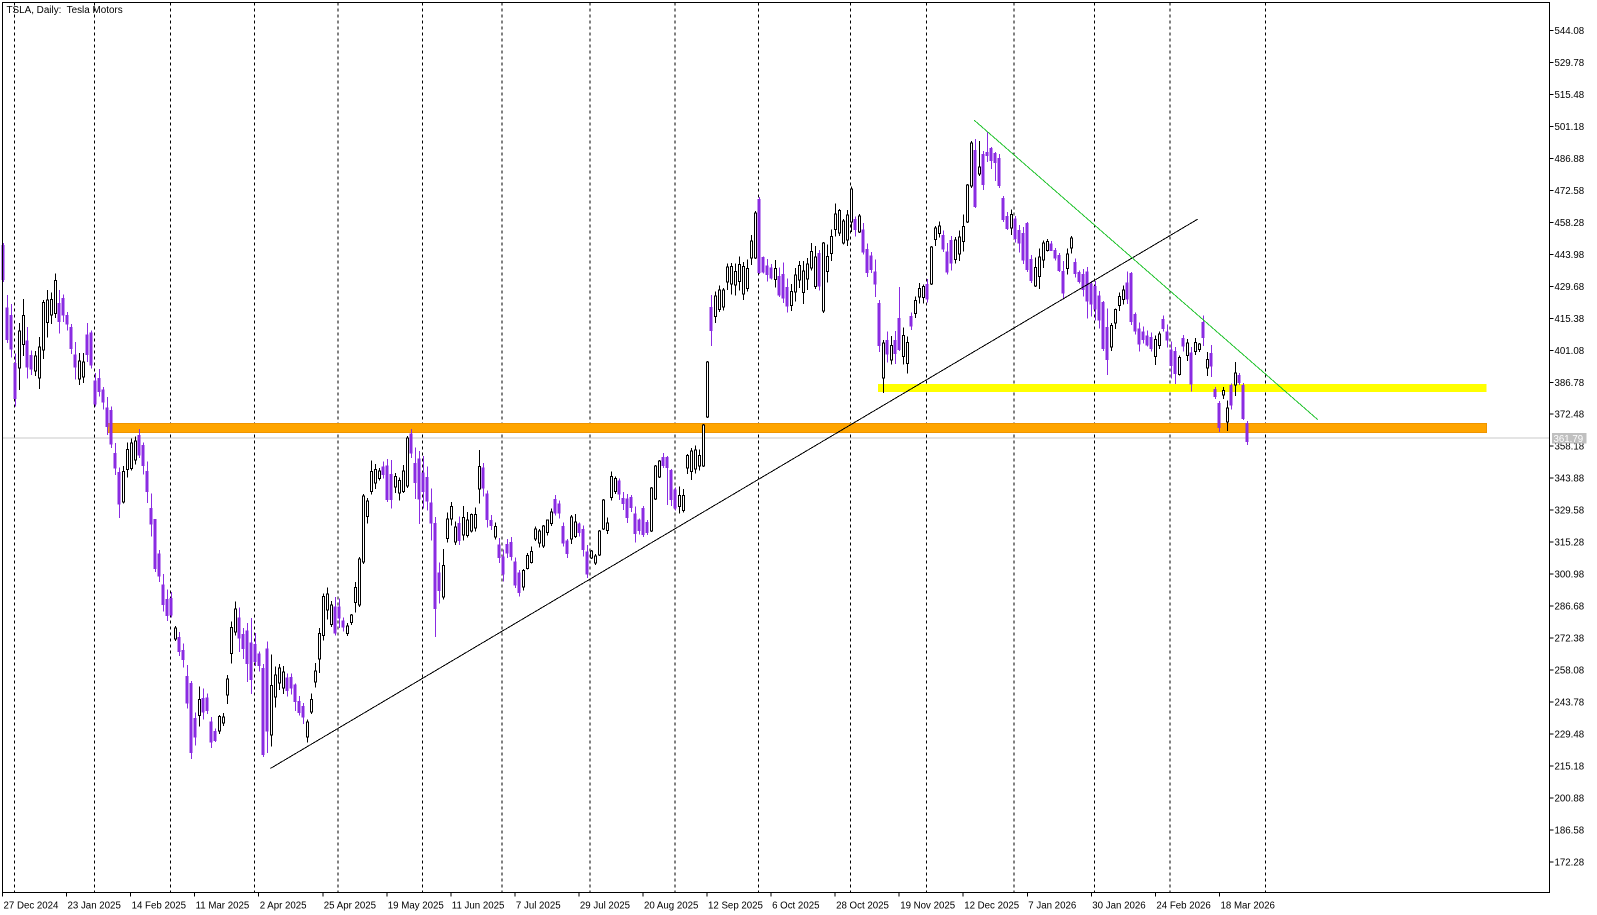  I want to click on svg-text: 372.48, so click(1570, 415).